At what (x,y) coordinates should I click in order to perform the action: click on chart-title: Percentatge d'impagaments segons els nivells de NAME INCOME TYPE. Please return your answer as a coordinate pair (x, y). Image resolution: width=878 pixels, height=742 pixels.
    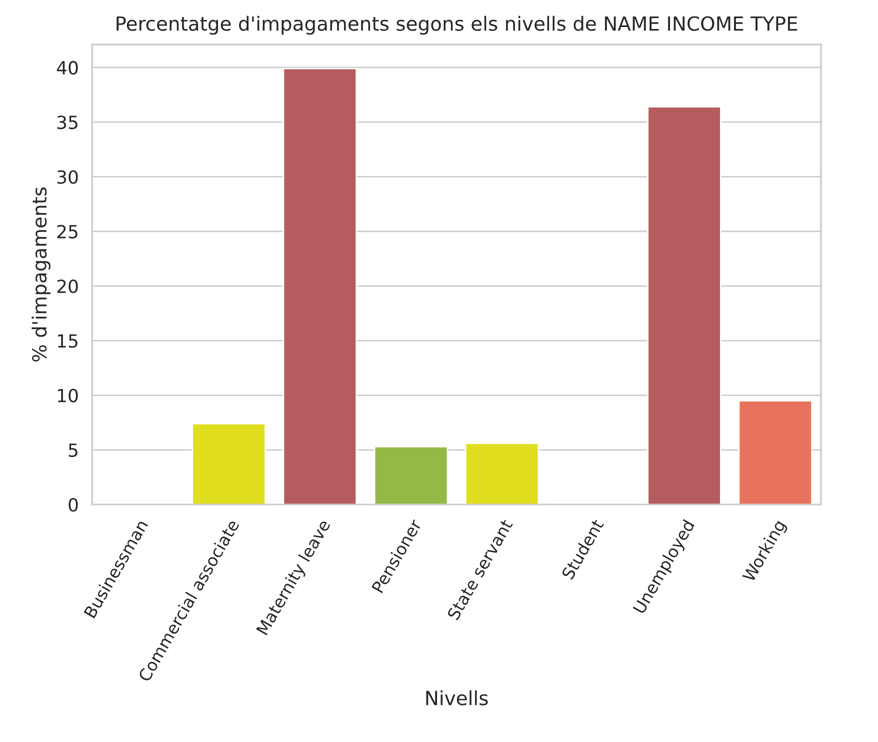
    Looking at the image, I should click on (457, 25).